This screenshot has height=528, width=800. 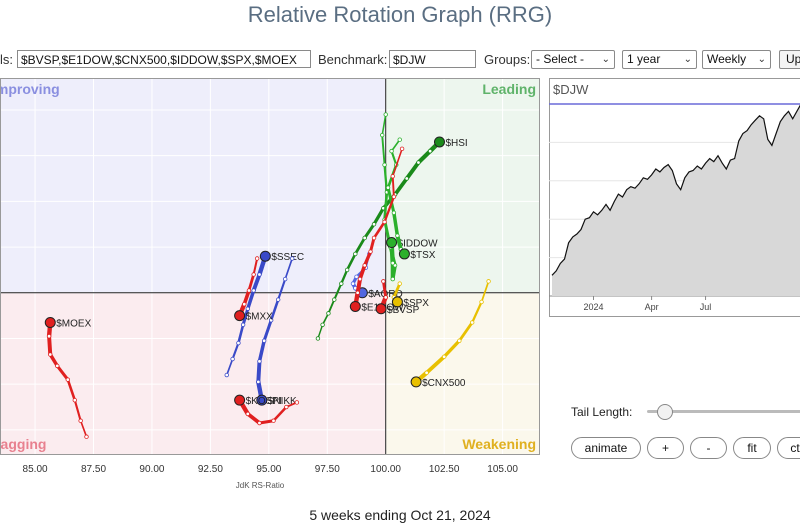 I want to click on series-mxx: $MXX, so click(x=254, y=289).